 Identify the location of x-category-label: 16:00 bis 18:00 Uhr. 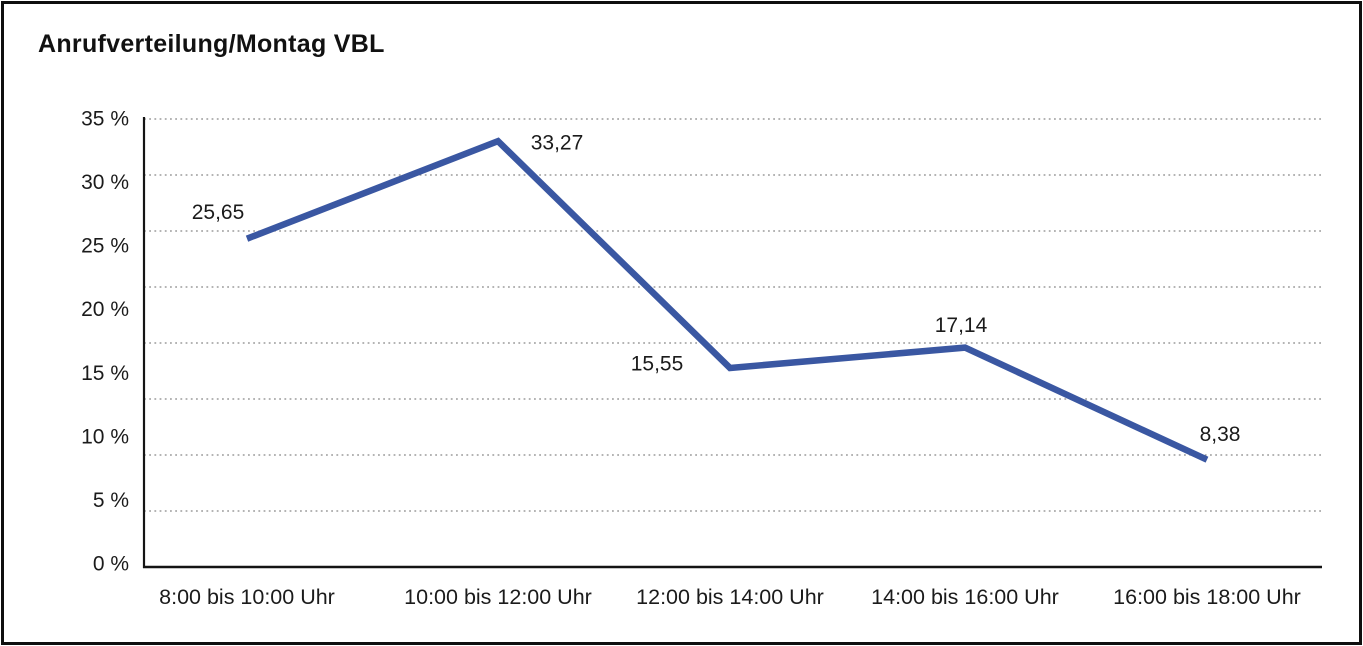
(1207, 597).